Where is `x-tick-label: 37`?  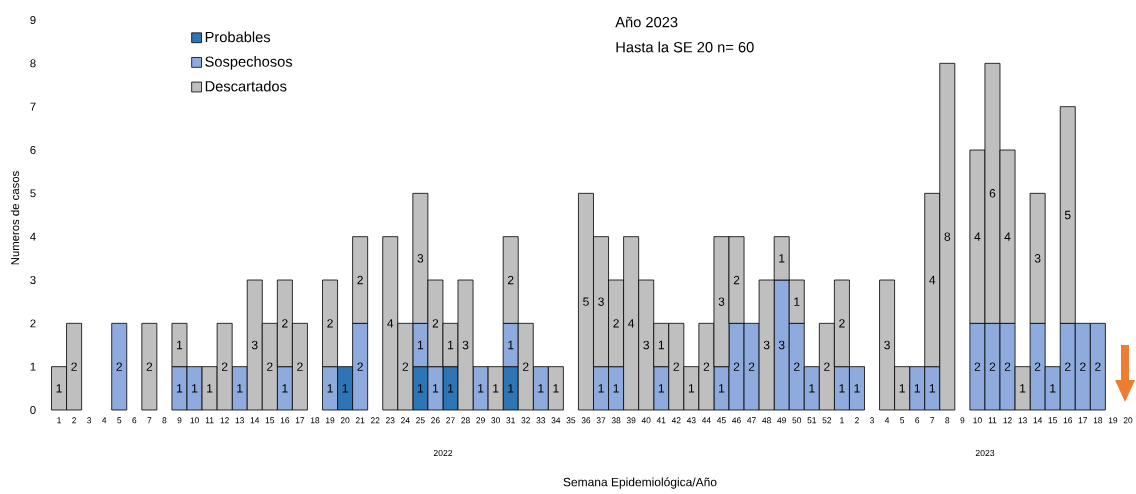 x-tick-label: 37 is located at coordinates (601, 420).